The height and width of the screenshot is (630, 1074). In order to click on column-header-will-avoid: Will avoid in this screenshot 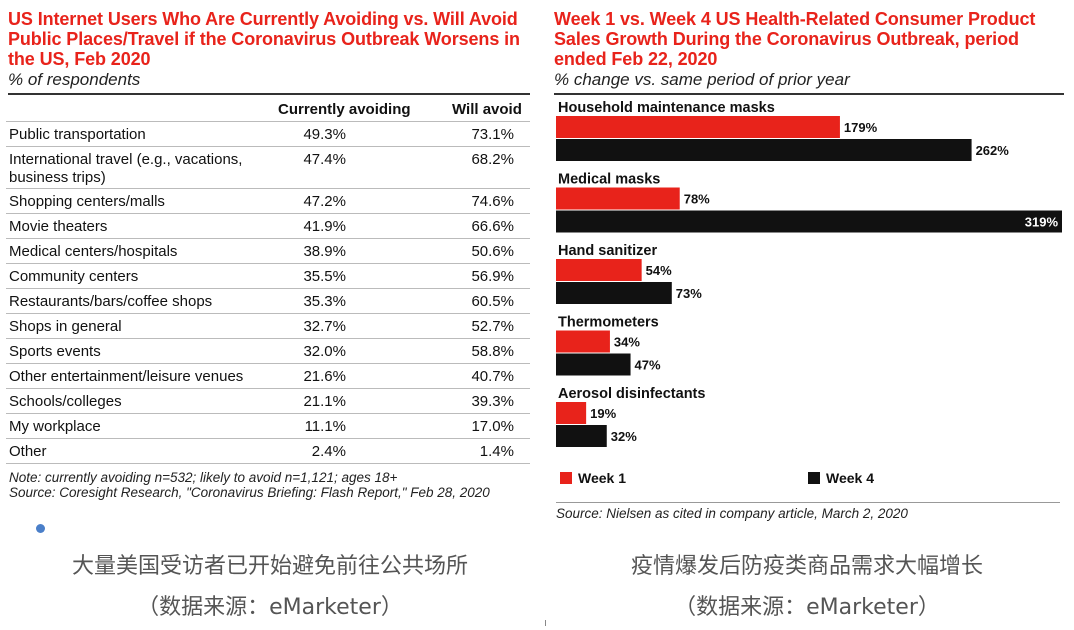, I will do `click(487, 109)`.